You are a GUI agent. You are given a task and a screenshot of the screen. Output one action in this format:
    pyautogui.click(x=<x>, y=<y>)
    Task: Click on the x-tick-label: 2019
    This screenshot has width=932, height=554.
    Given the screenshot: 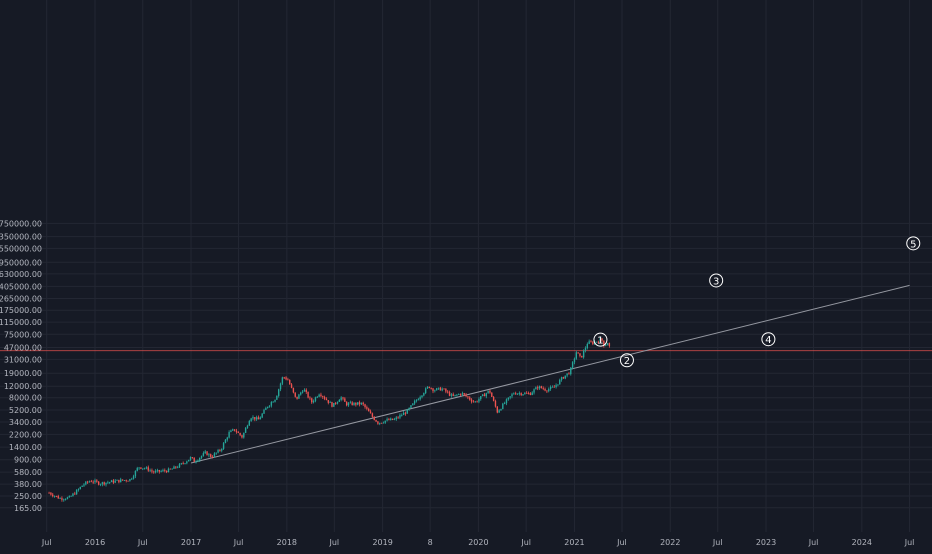 What is the action you would take?
    pyautogui.click(x=382, y=542)
    